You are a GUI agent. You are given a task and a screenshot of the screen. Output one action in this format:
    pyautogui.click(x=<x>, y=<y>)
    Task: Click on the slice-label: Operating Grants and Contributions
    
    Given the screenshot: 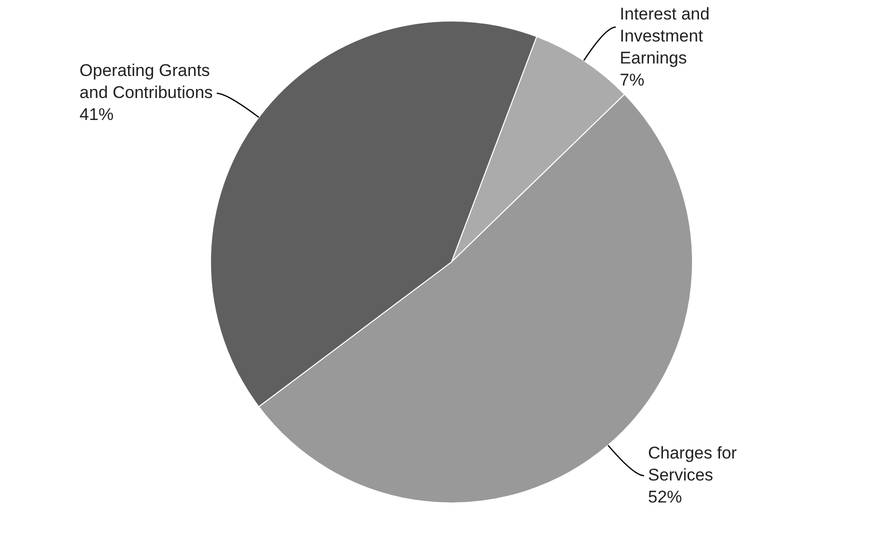 What is the action you would take?
    pyautogui.click(x=146, y=81)
    